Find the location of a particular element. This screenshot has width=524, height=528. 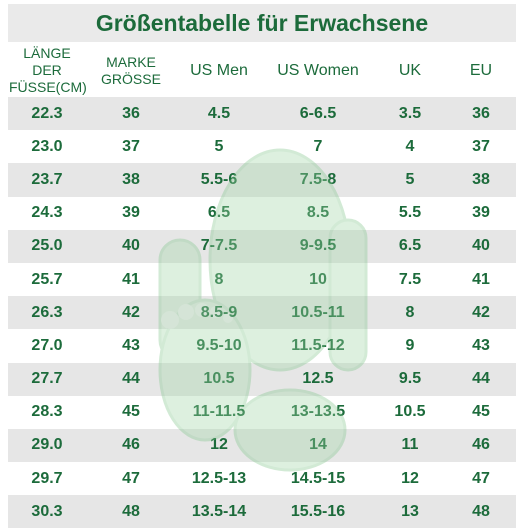

uk-cell: 5.5 is located at coordinates (410, 213).